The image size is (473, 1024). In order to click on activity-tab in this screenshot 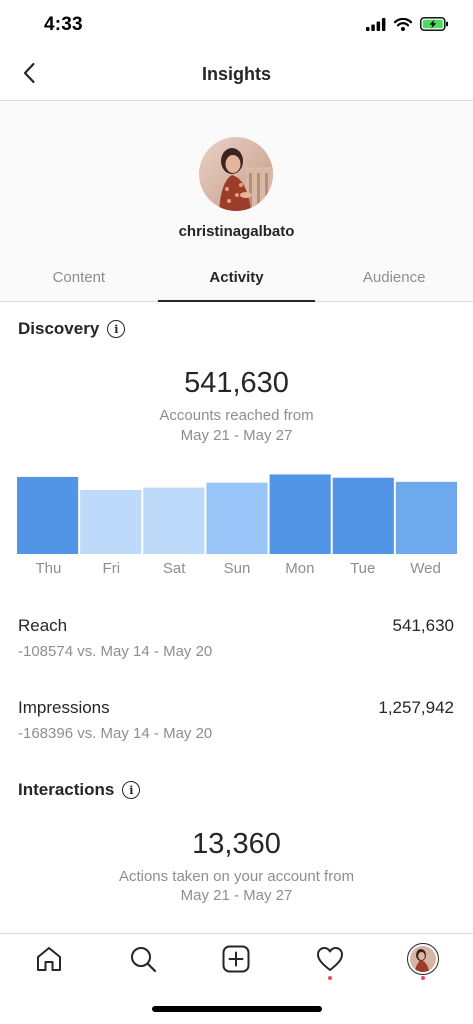, I will do `click(330, 961)`.